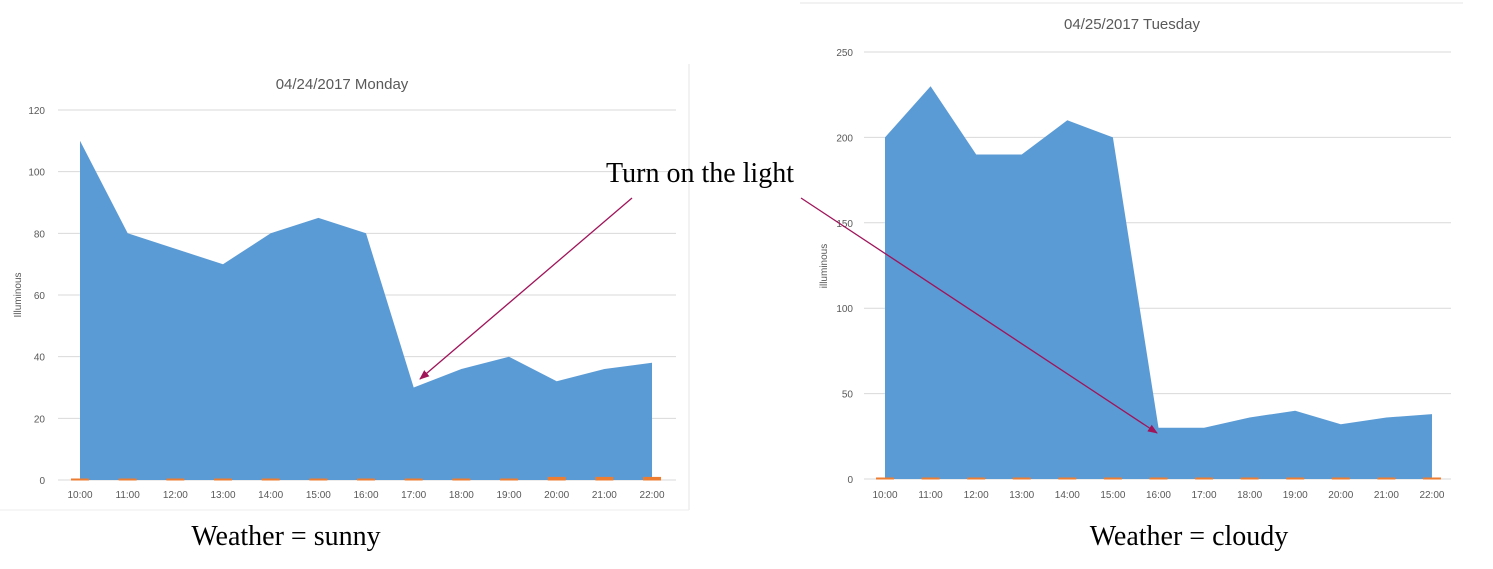 The image size is (1493, 569). Describe the element at coordinates (844, 138) in the screenshot. I see `y-tick-label: 200` at that location.